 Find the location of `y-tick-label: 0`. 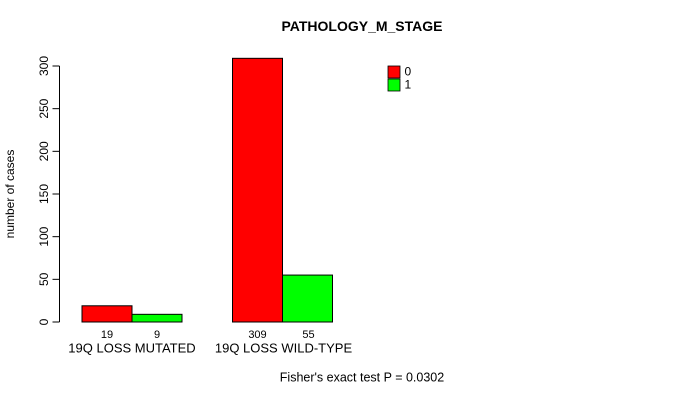

y-tick-label: 0 is located at coordinates (44, 321).